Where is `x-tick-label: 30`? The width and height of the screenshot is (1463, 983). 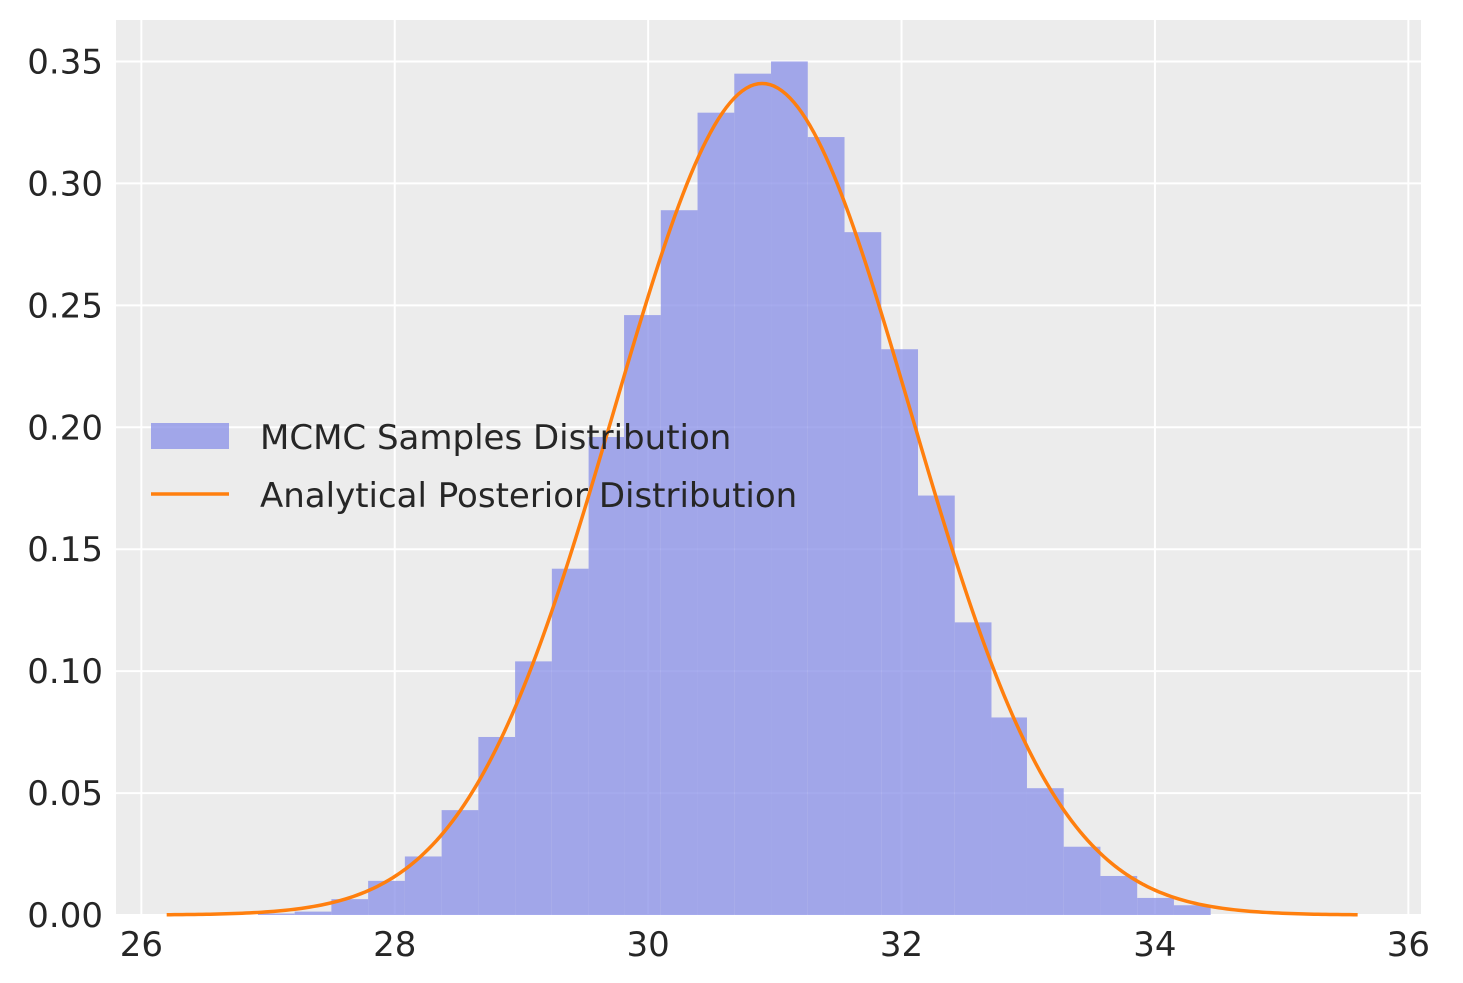
x-tick-label: 30 is located at coordinates (648, 945).